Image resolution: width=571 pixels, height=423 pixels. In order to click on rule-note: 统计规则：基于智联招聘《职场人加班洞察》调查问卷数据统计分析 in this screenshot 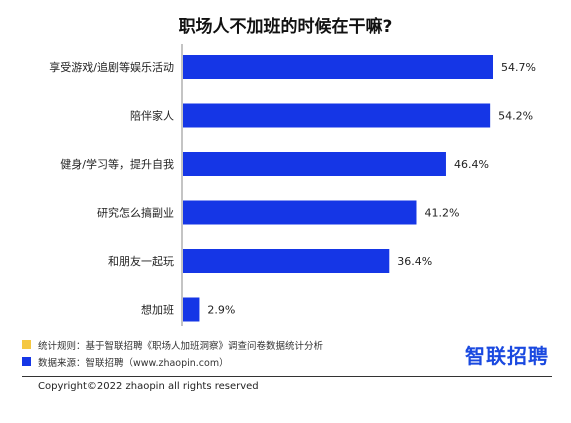, I will do `click(172, 344)`.